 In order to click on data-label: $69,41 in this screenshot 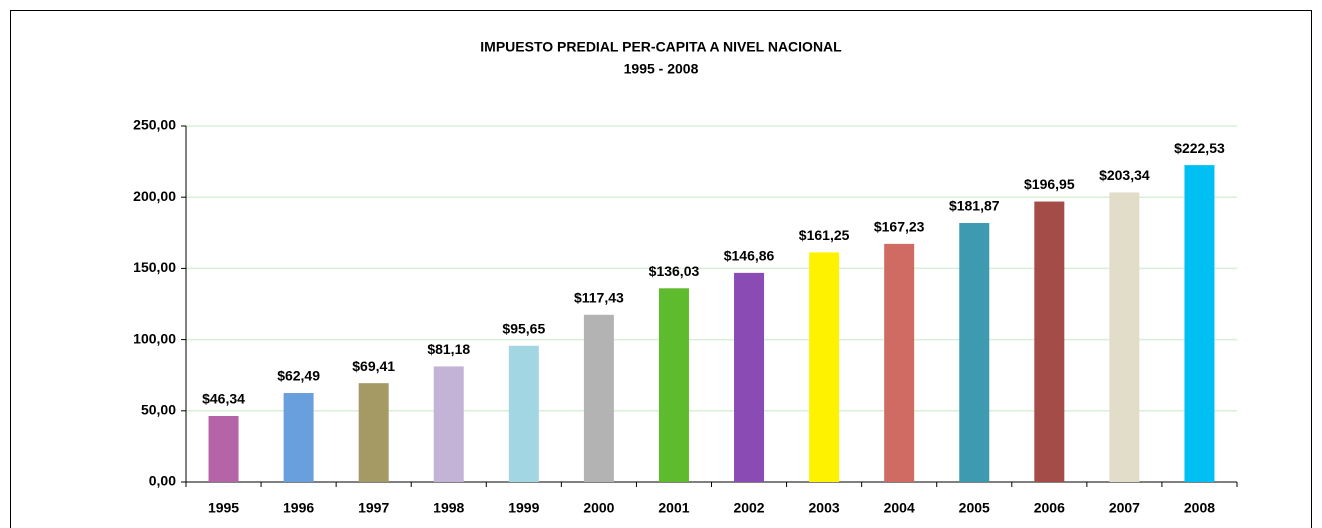, I will do `click(373, 366)`.